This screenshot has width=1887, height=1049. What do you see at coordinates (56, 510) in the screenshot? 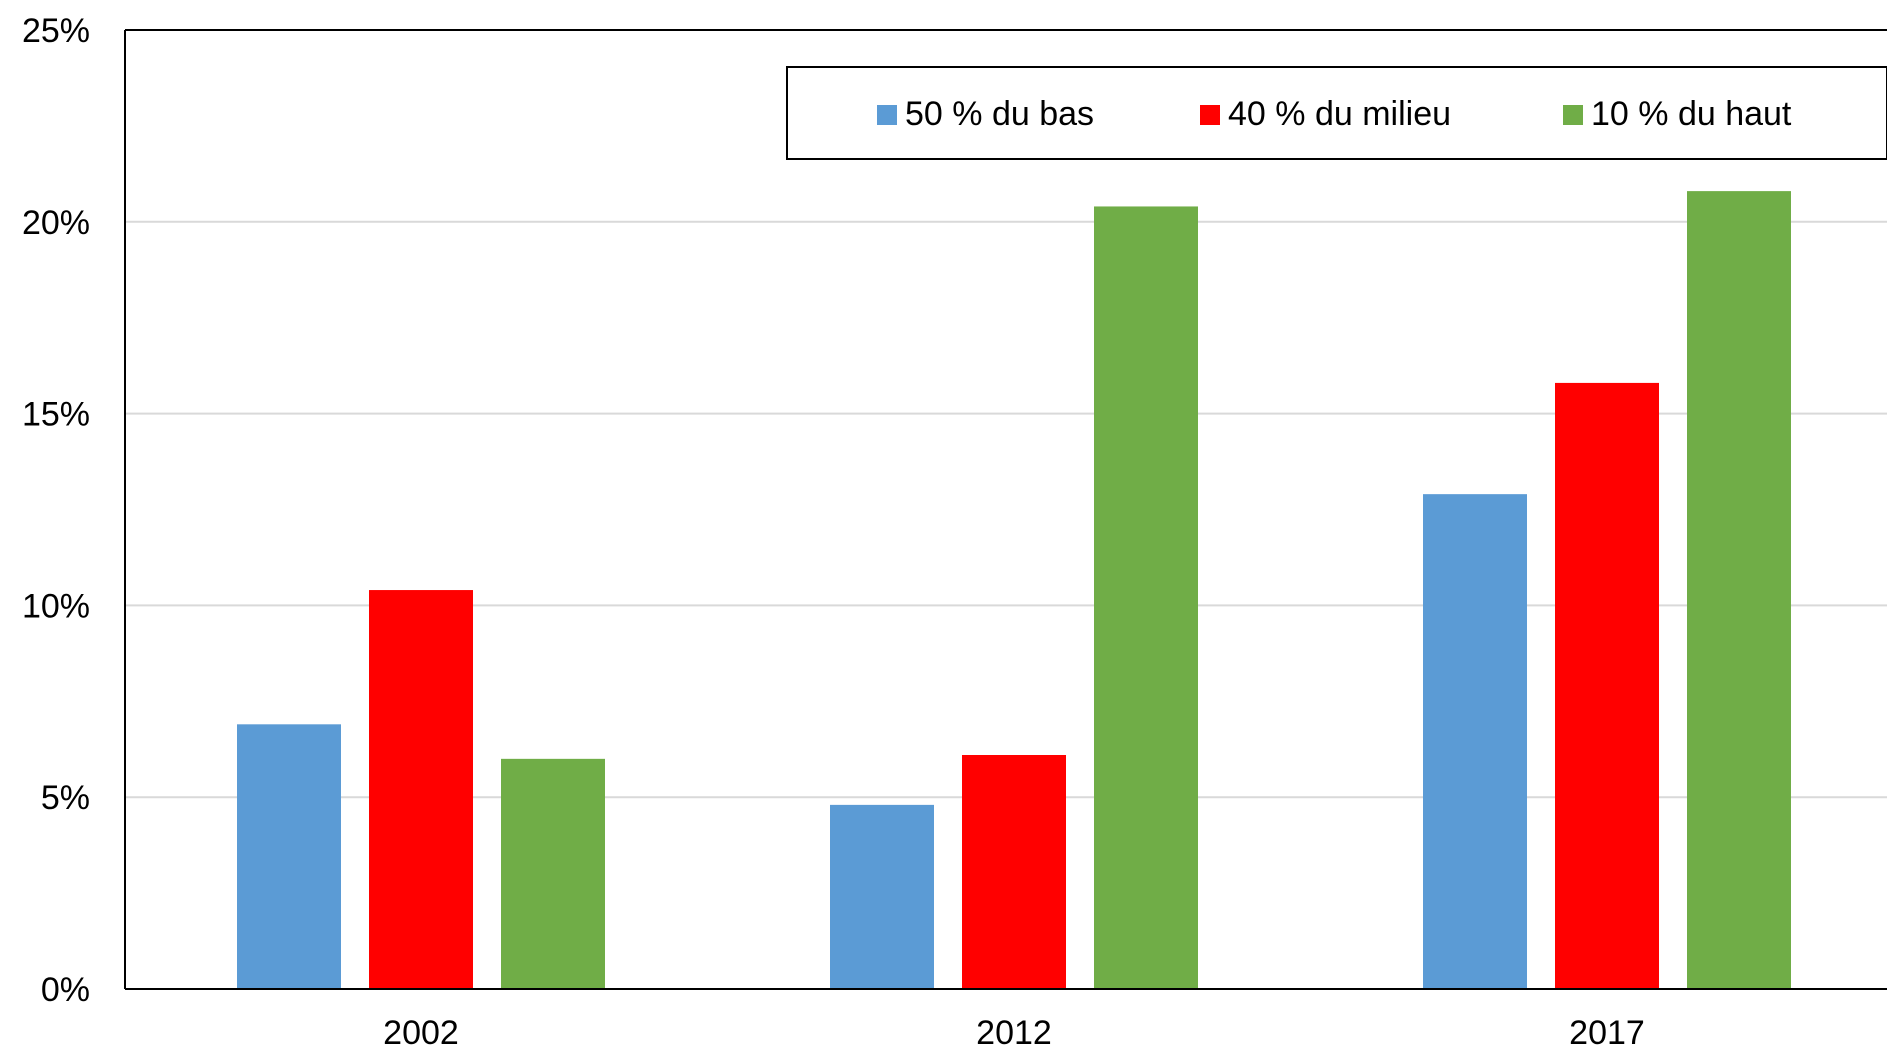
I see `y-tick-labels: 0% 5% 10% 15% 20% 25%` at bounding box center [56, 510].